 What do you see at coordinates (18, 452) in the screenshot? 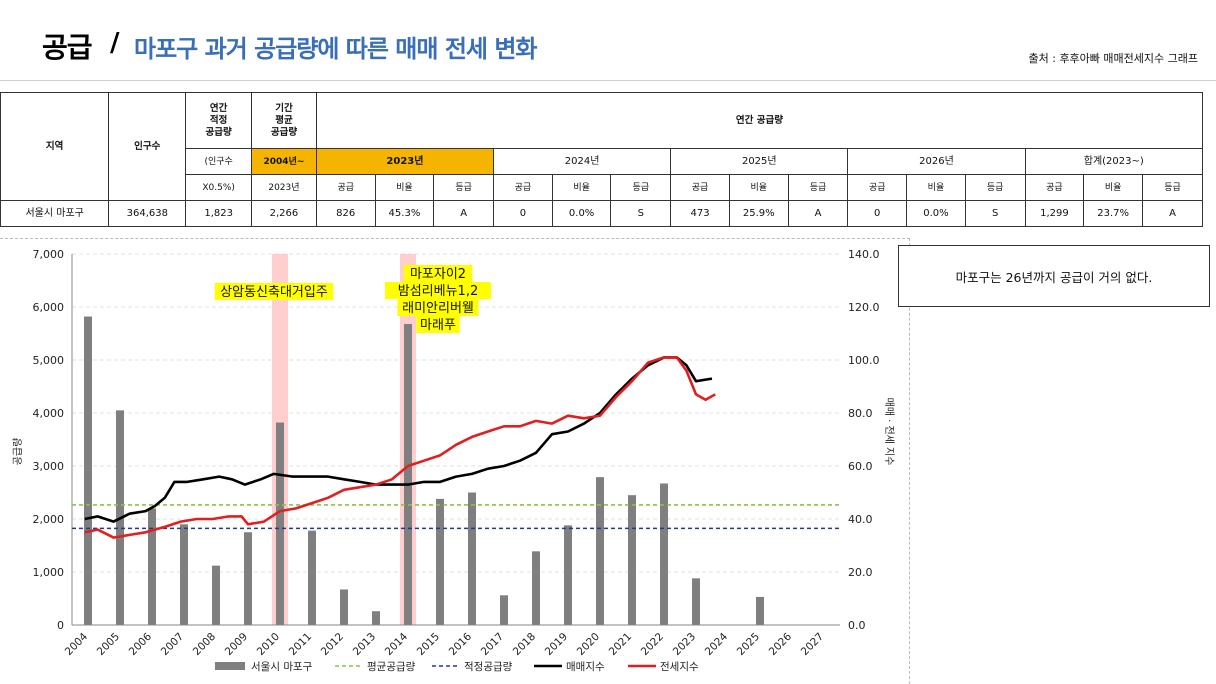
I see `y-axis-title: 공급량` at bounding box center [18, 452].